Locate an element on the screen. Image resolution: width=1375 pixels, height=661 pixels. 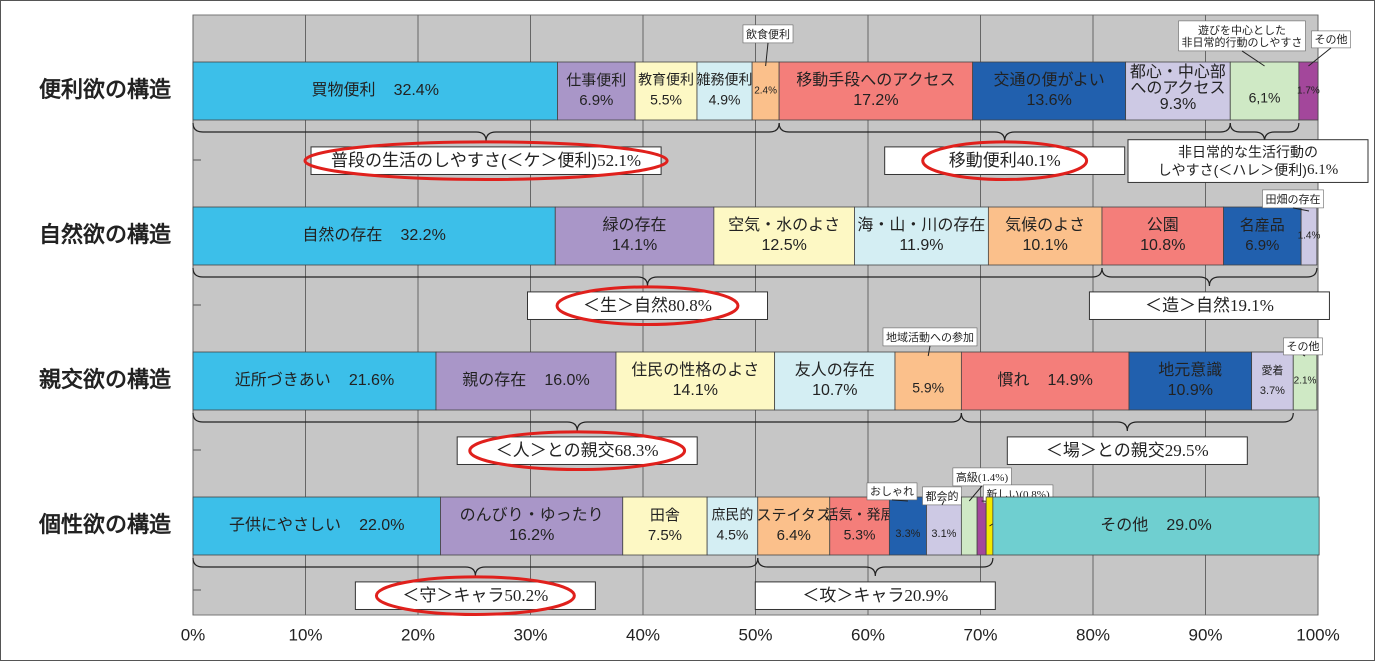
segment-value: 11.9% is located at coordinates (921, 245).